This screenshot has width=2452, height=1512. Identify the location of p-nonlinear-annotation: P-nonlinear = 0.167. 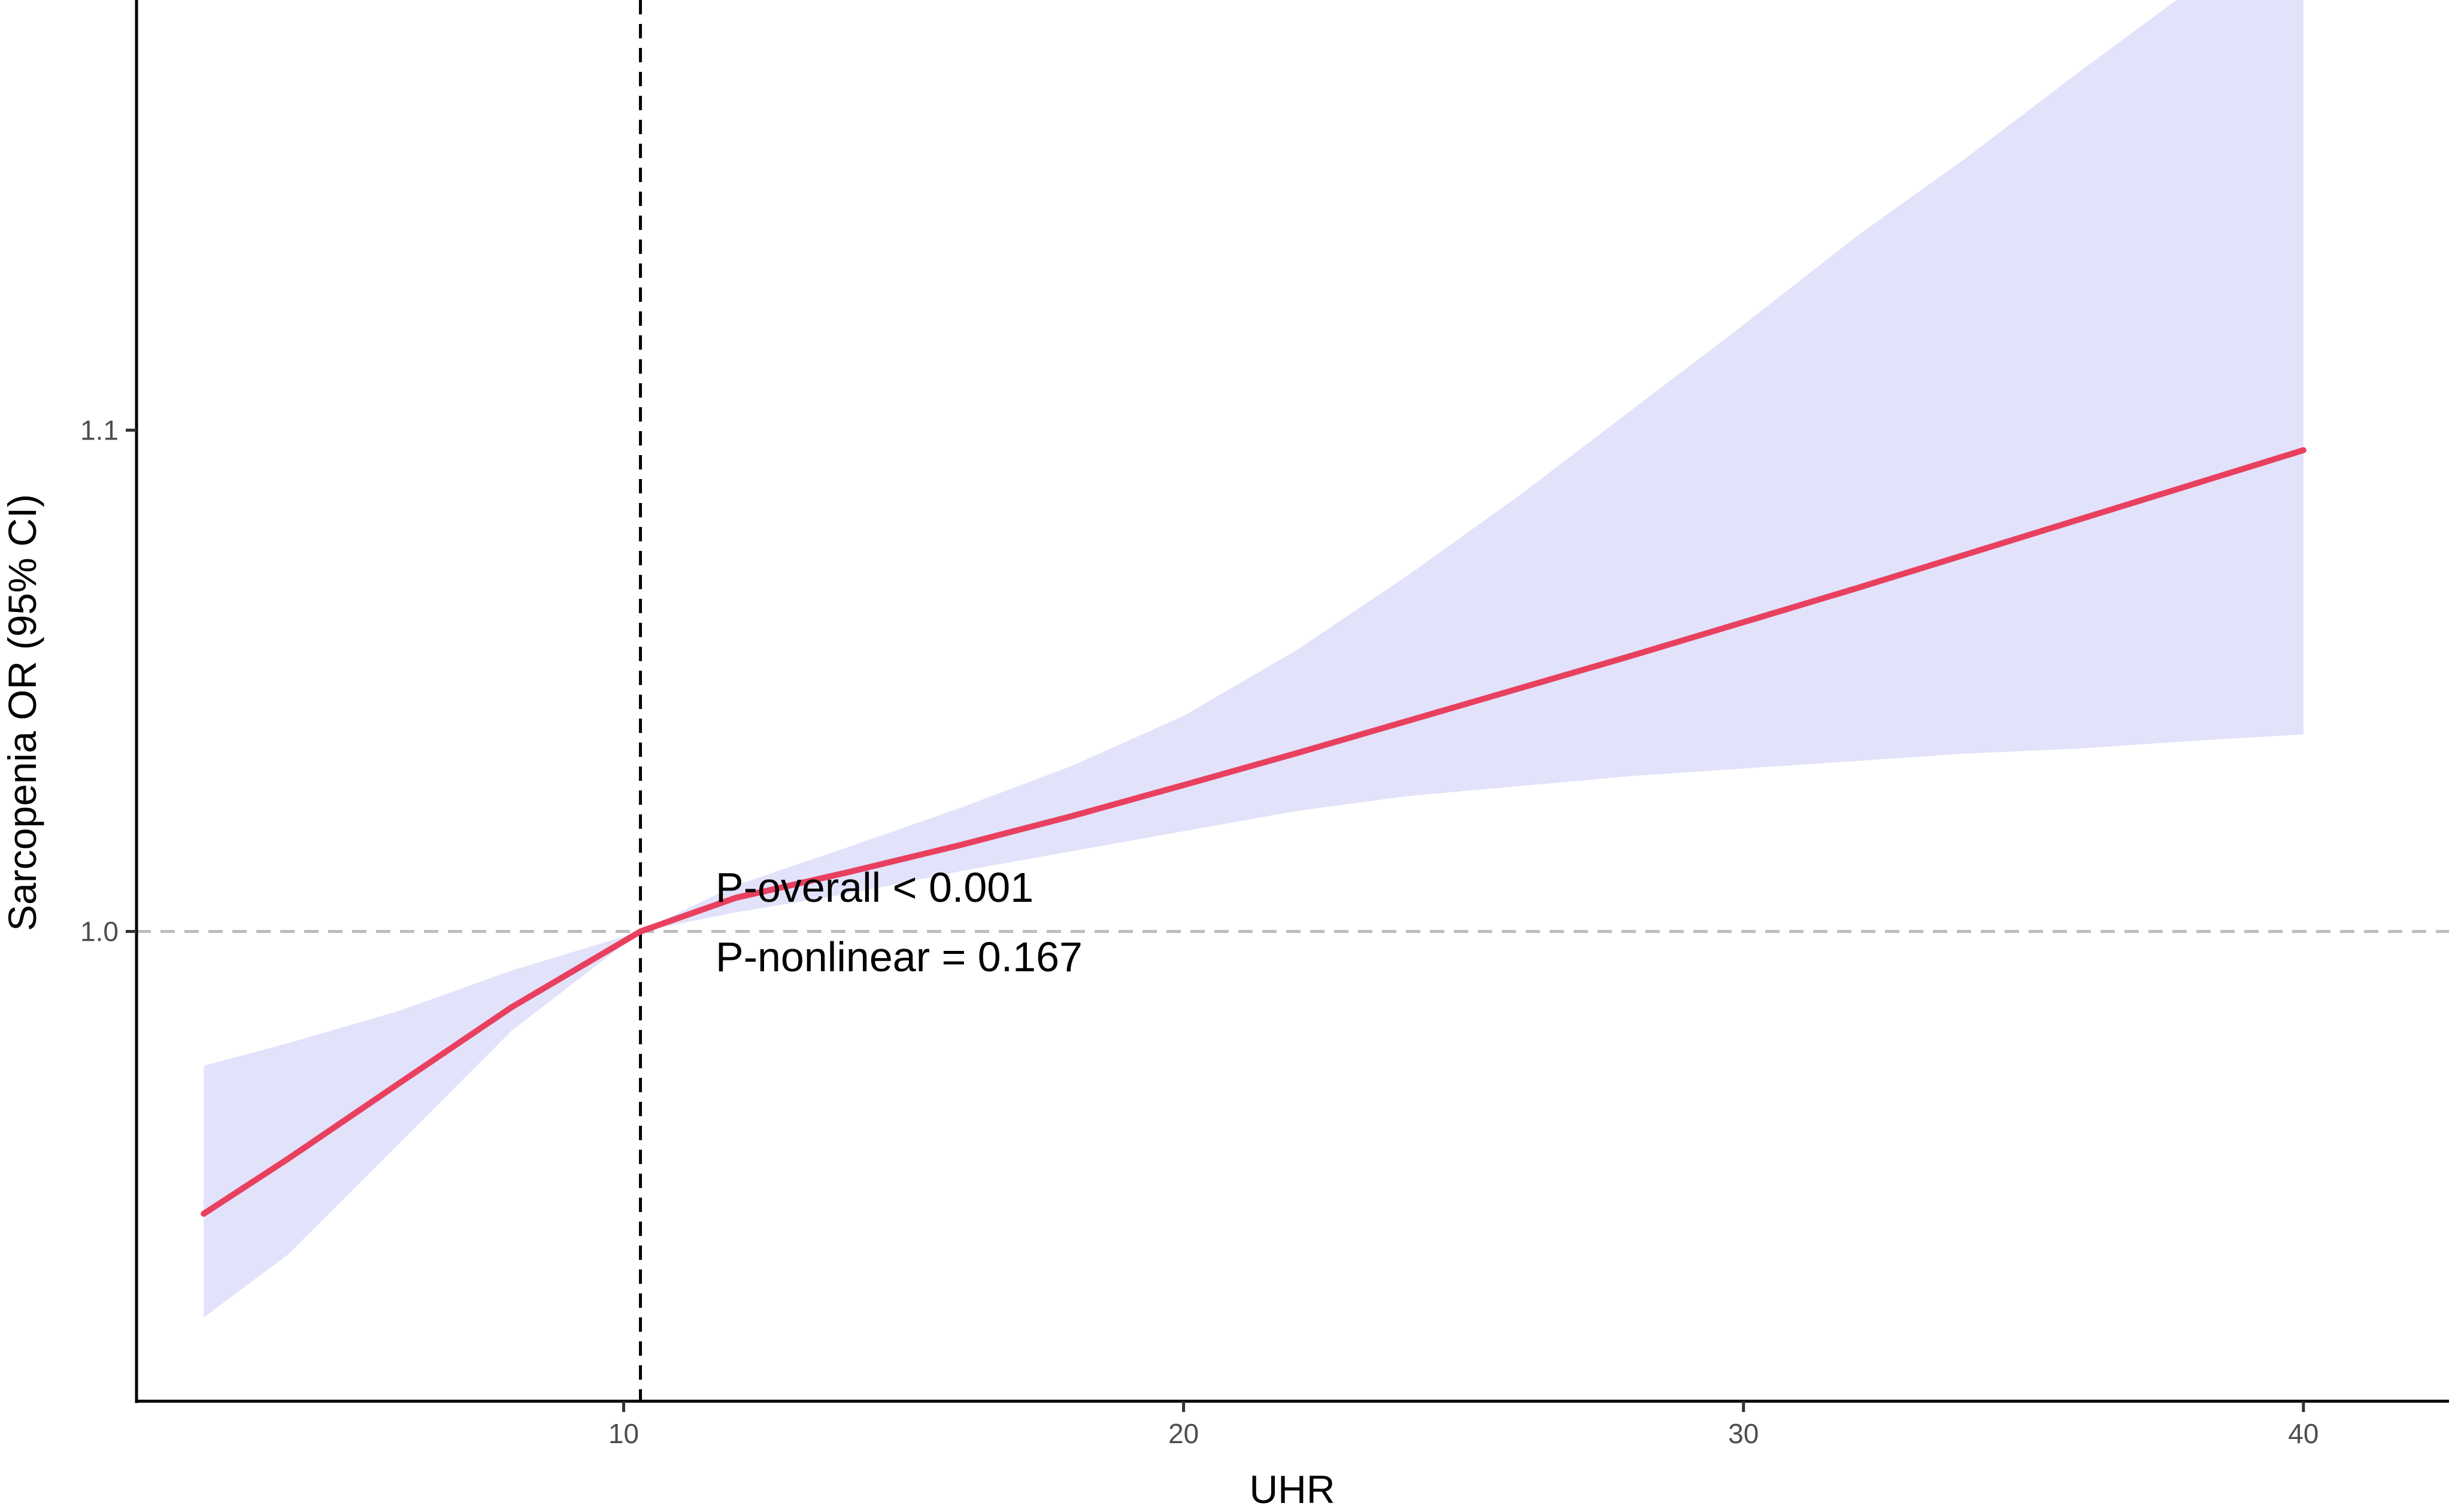
(899, 957).